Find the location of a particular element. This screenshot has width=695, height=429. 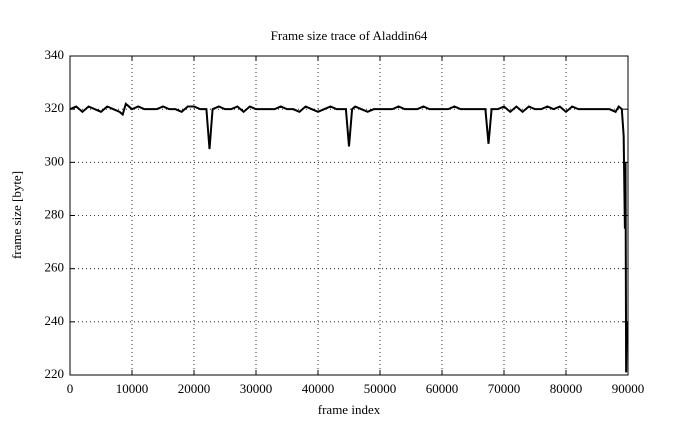

y-tick-label: 280 is located at coordinates (55, 213).